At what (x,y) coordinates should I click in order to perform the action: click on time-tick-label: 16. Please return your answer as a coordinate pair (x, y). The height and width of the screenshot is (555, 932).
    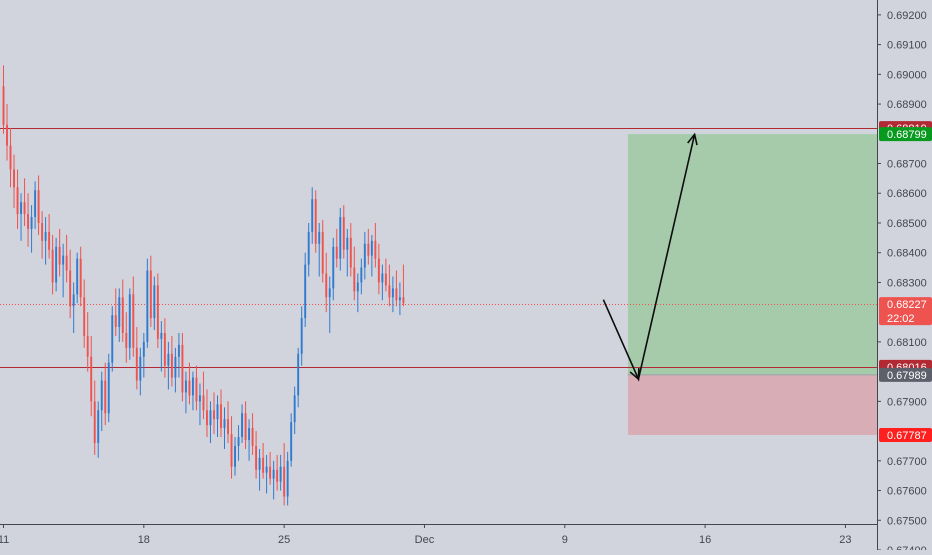
    Looking at the image, I should click on (705, 540).